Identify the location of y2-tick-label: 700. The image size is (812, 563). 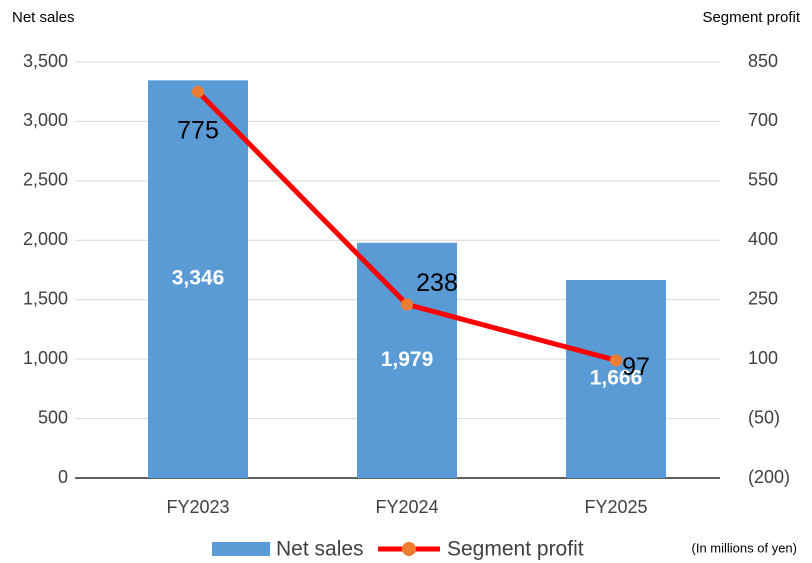
(763, 120).